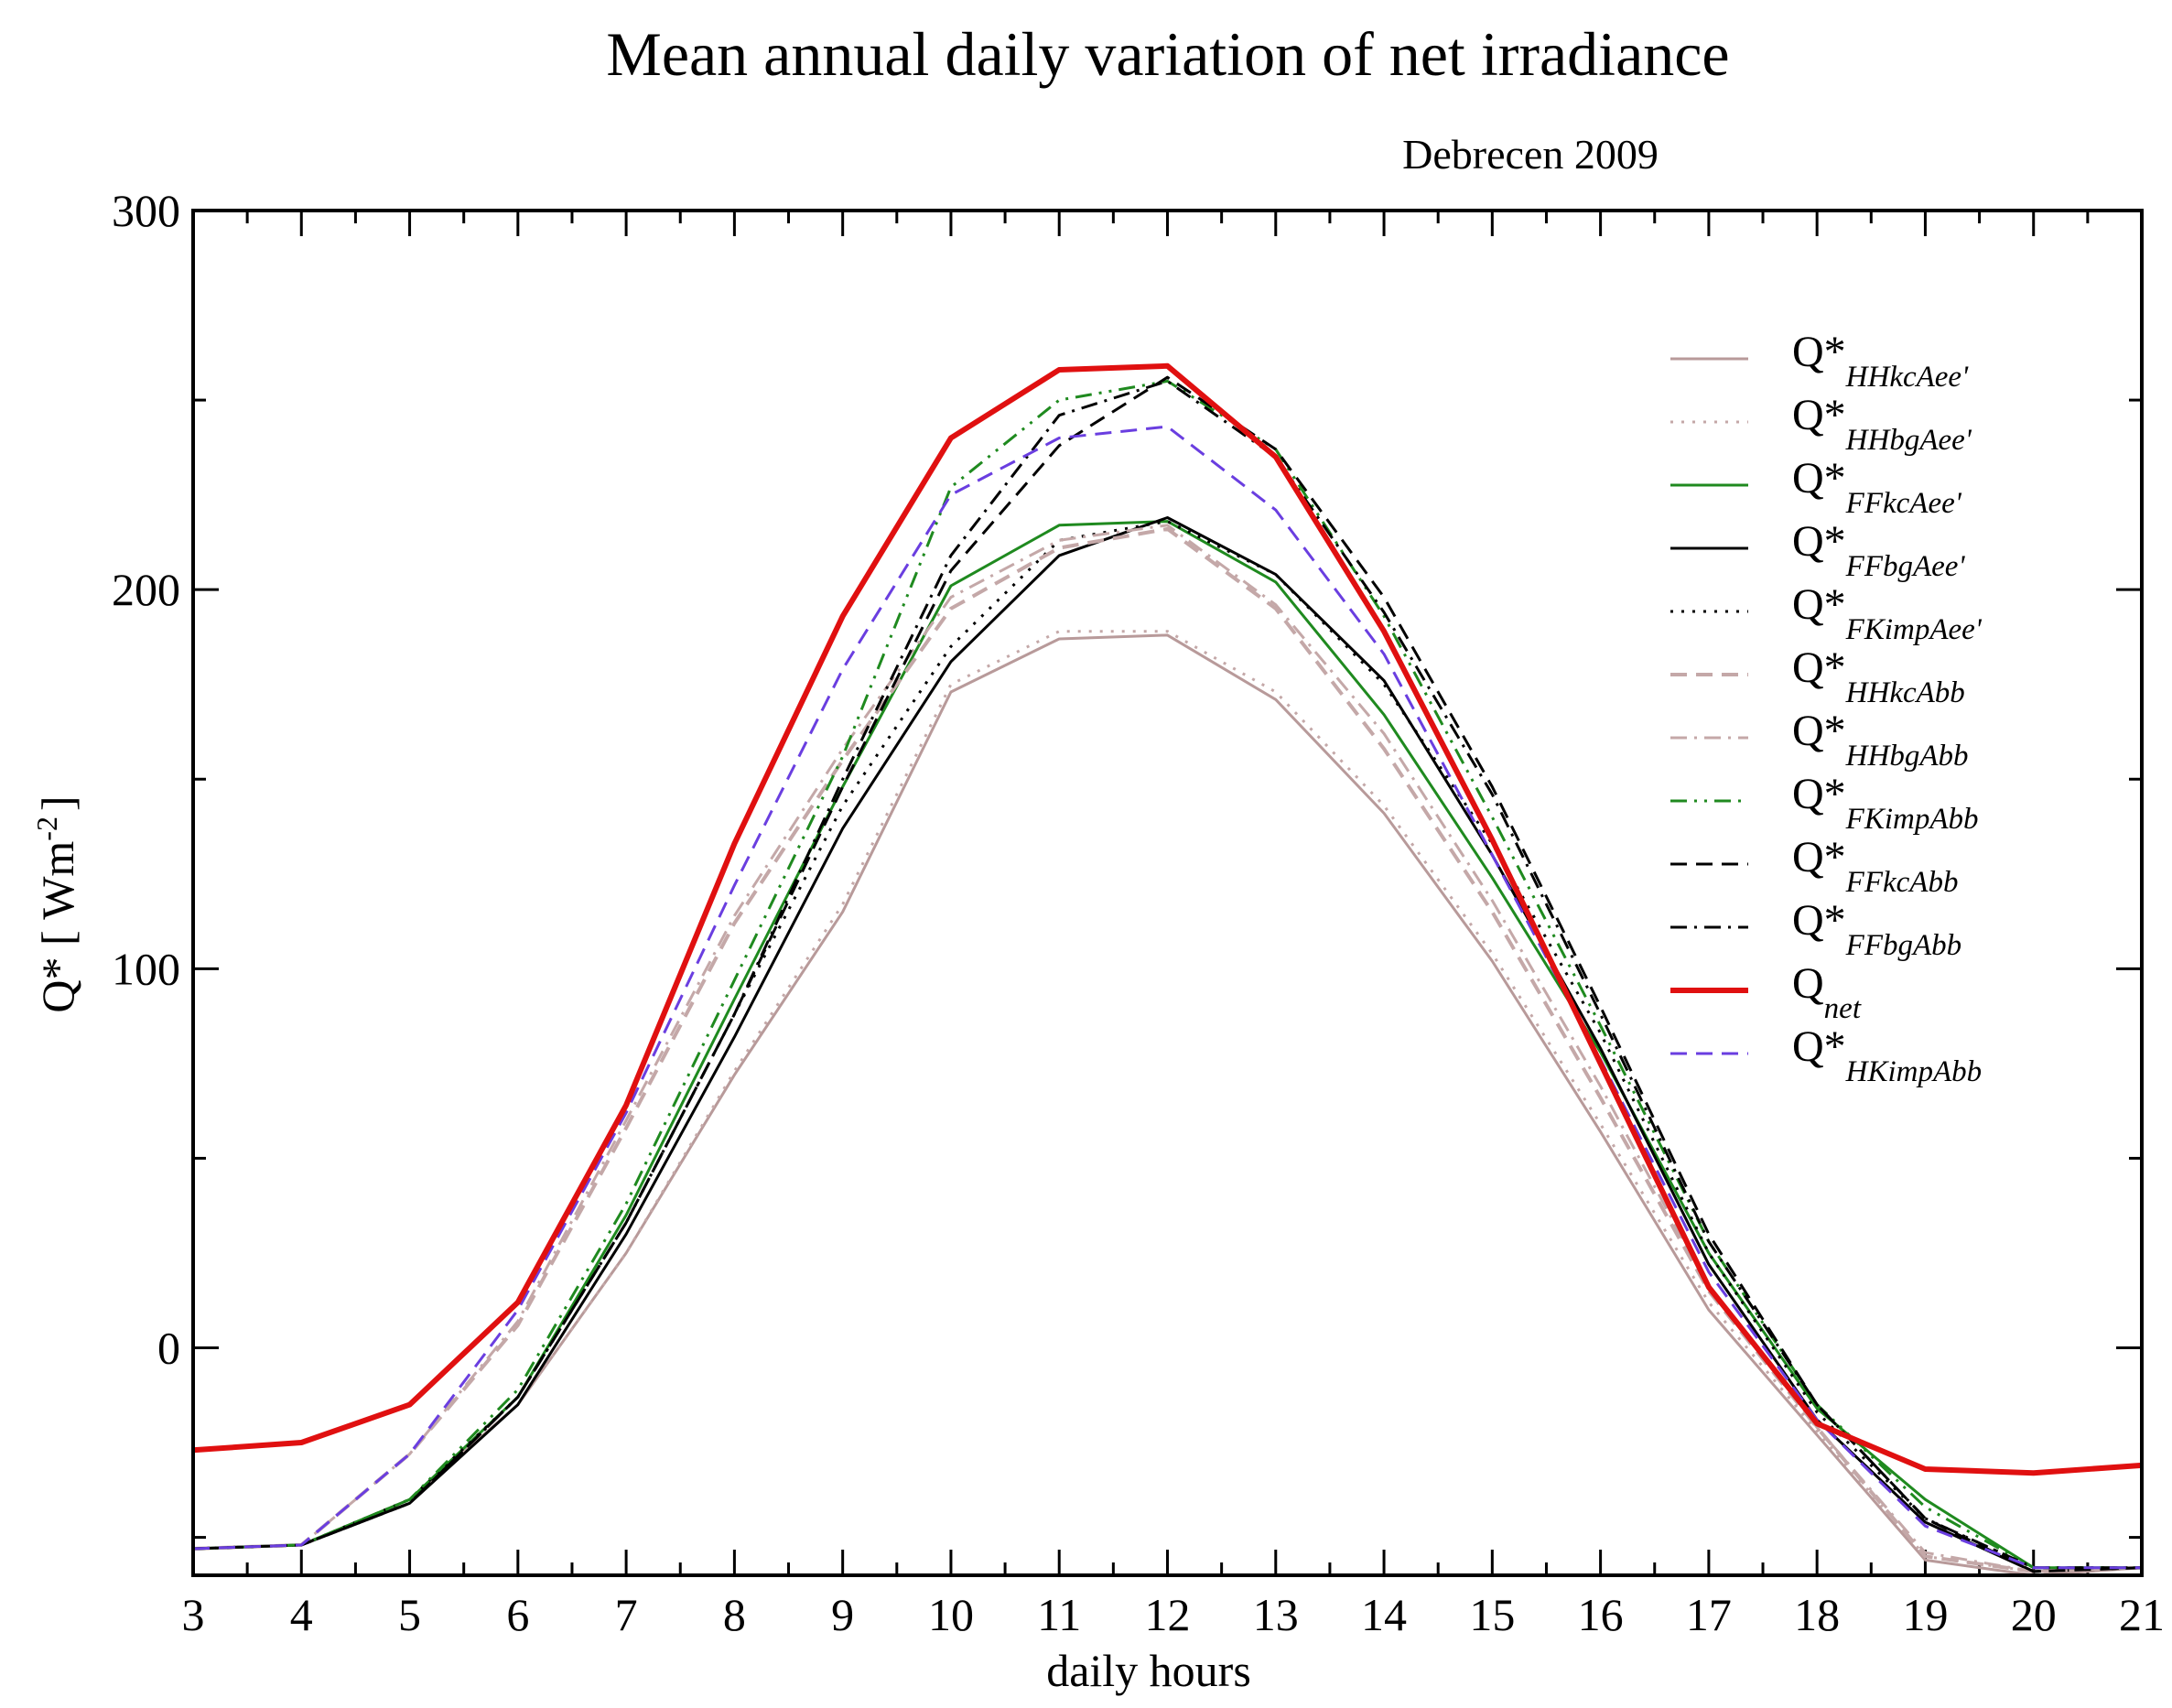  I want to click on legend-entry-subscript: HHkcAbb, so click(1905, 692).